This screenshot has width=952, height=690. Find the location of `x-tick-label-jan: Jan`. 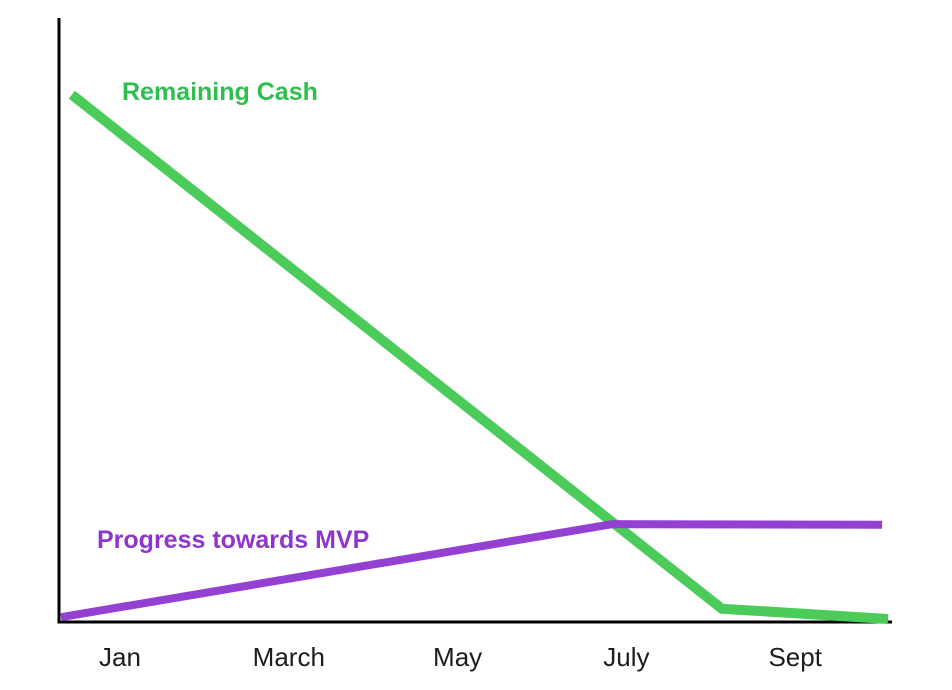

x-tick-label-jan: Jan is located at coordinates (120, 657).